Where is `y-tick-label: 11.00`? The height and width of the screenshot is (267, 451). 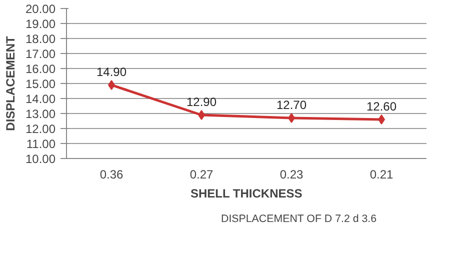
y-tick-label: 11.00 is located at coordinates (41, 144).